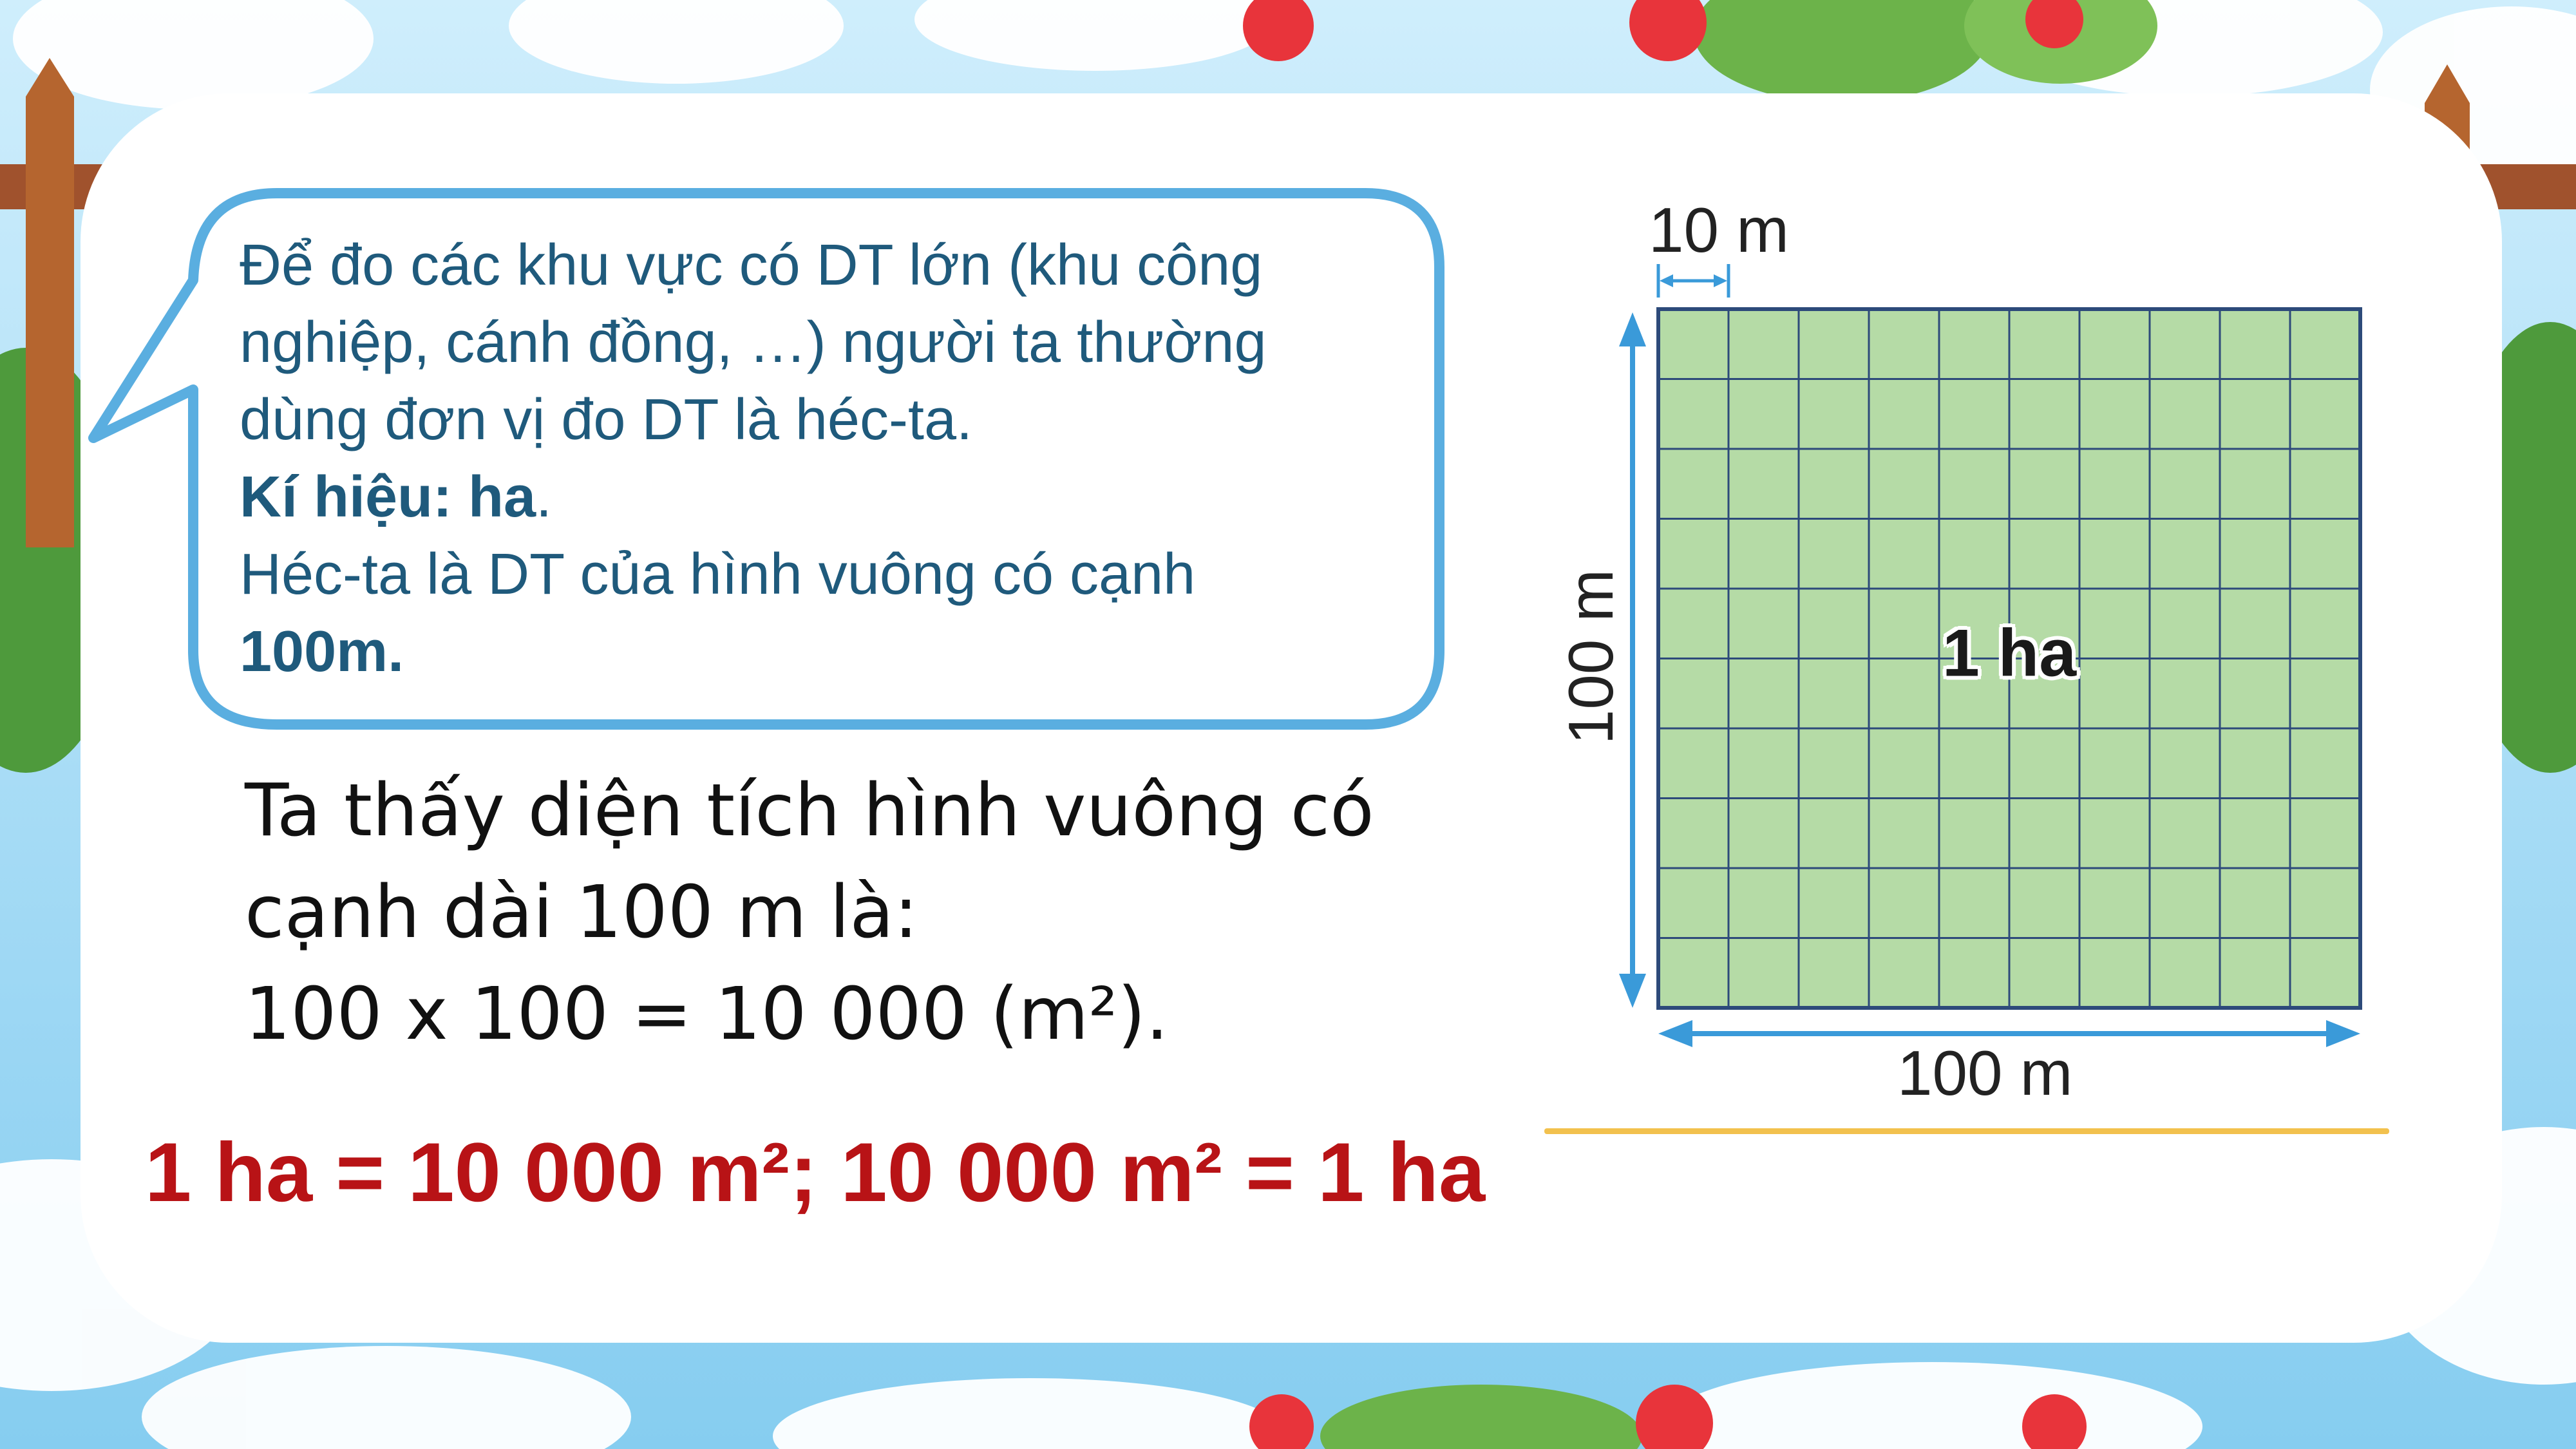 This screenshot has height=1449, width=2576. Describe the element at coordinates (2010, 653) in the screenshot. I see `hectare-center-label: 1 ha` at that location.